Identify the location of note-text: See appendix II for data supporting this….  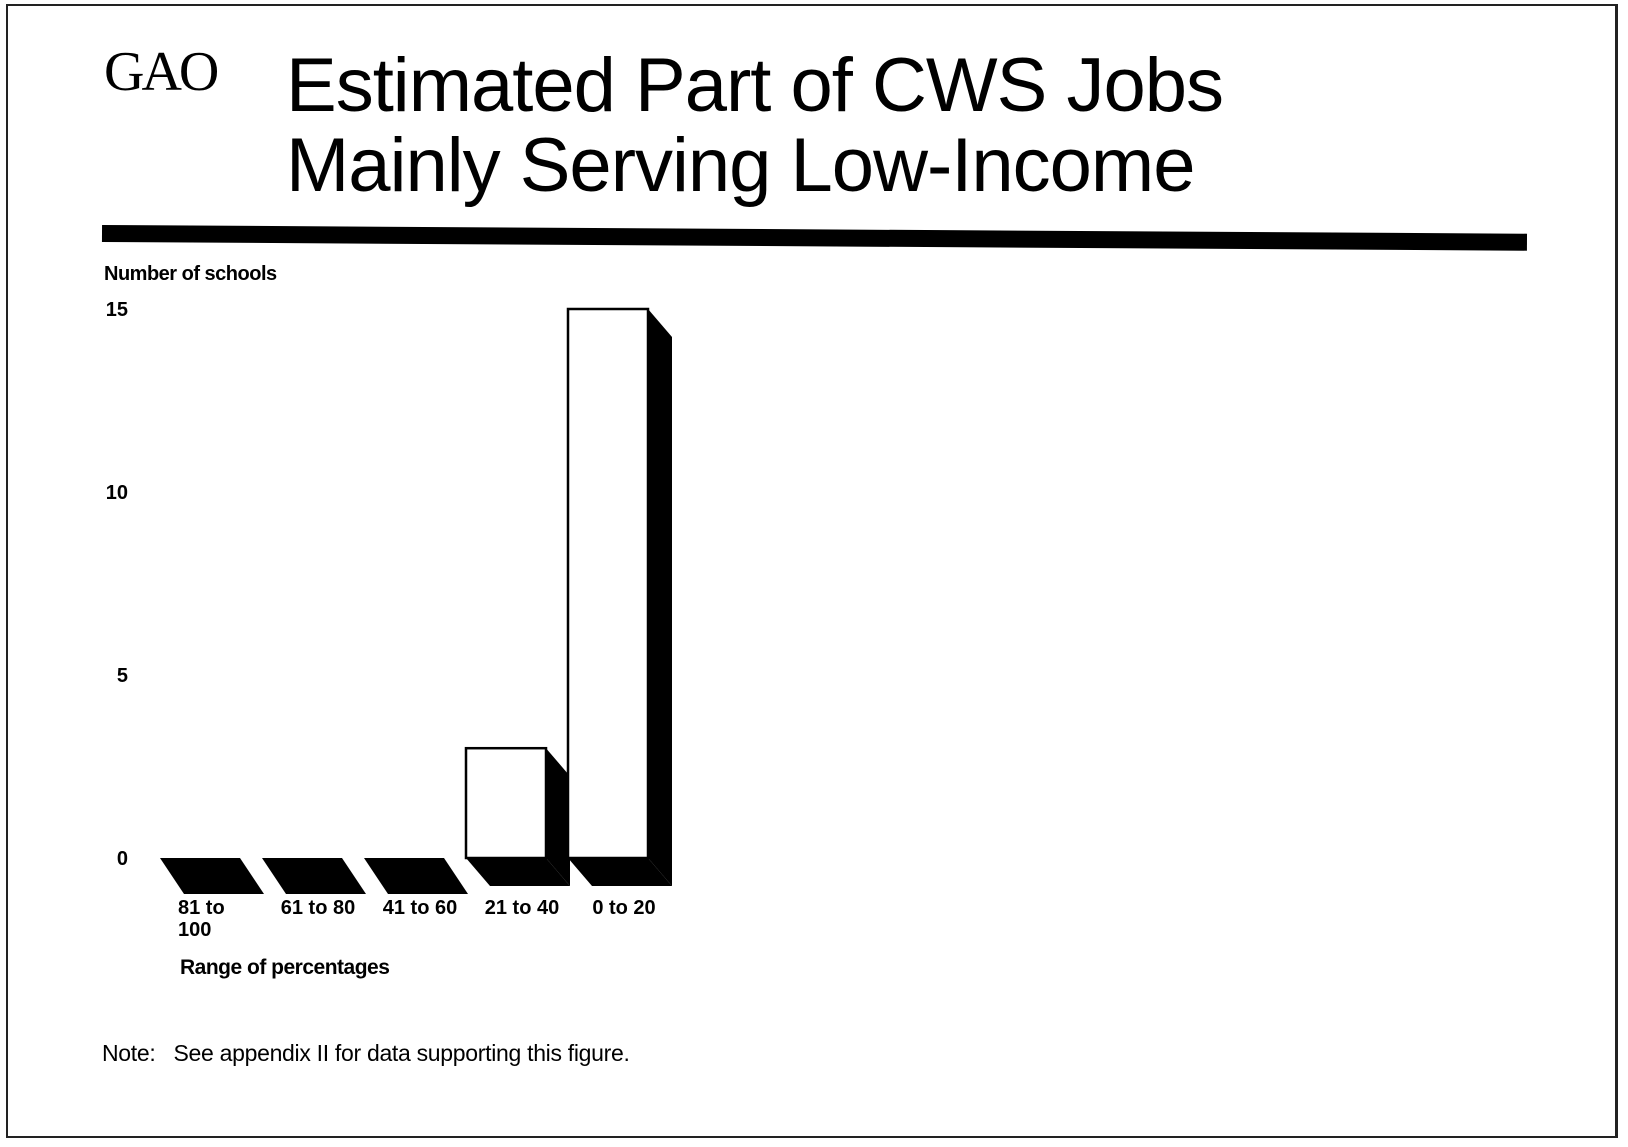
(401, 1053).